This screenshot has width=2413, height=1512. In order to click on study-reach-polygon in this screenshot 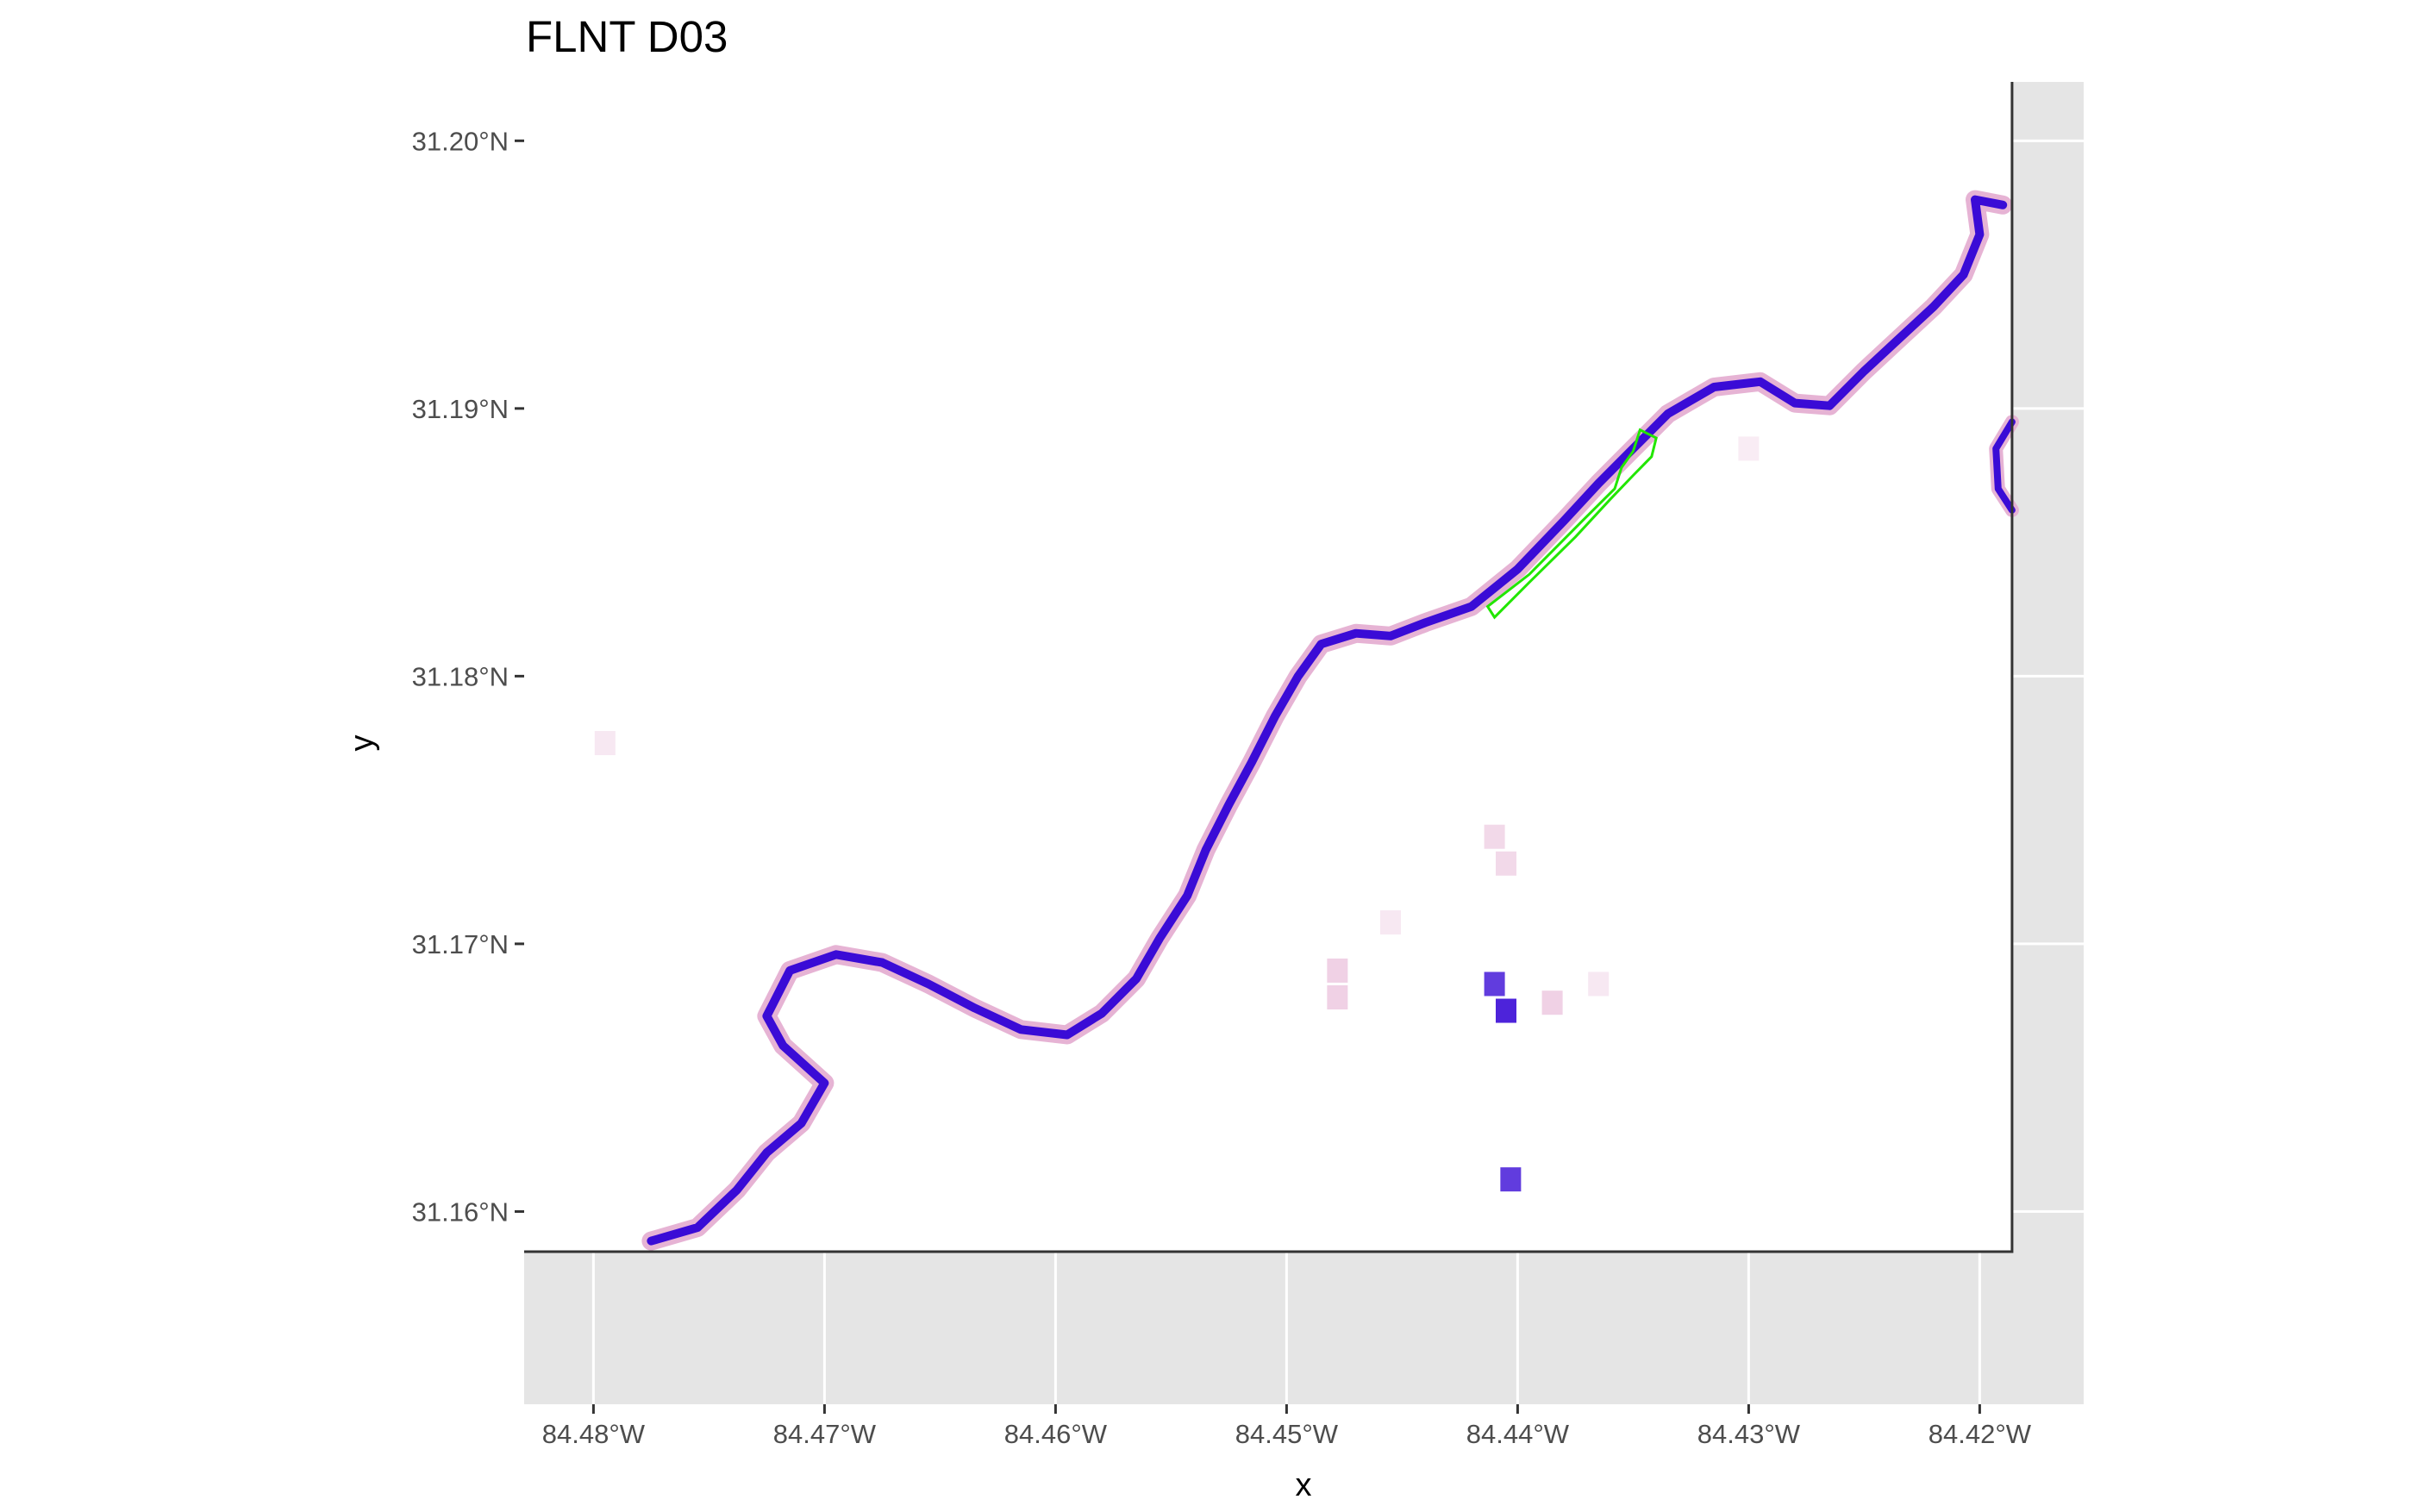, I will do `click(1571, 524)`.